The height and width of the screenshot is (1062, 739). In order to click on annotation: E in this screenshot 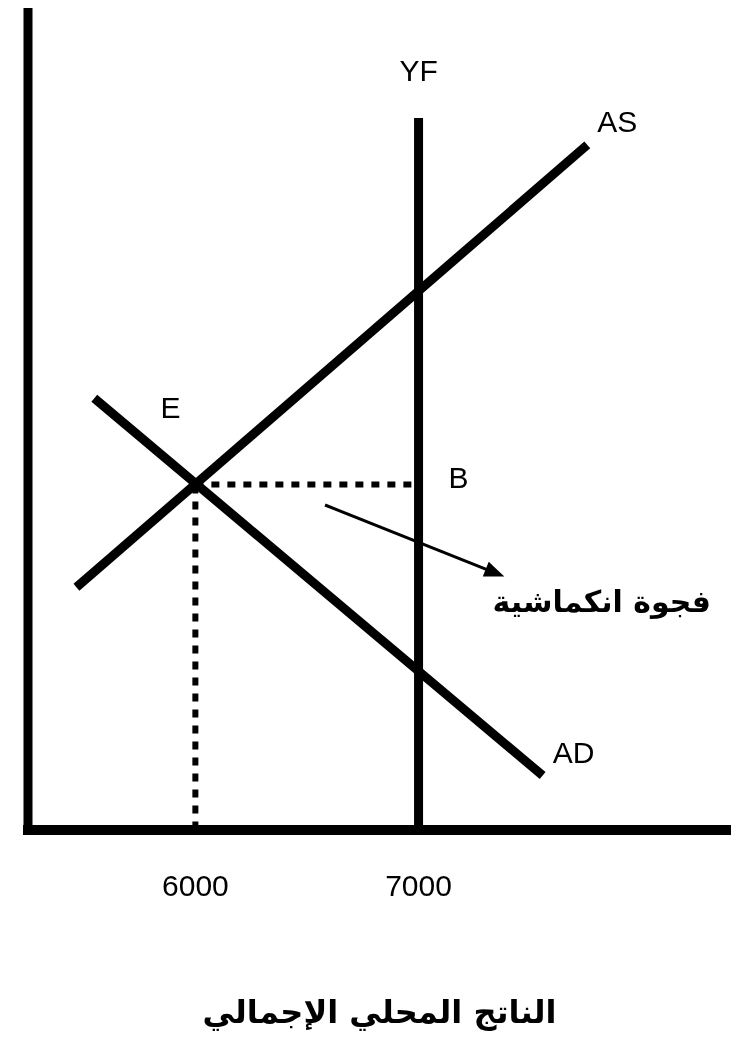, I will do `click(170, 407)`.